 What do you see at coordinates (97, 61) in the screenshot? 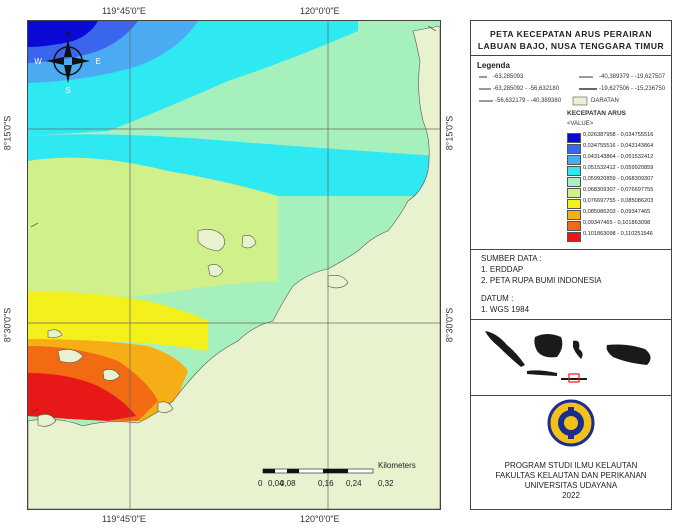
I see `compass-e-label: E` at bounding box center [97, 61].